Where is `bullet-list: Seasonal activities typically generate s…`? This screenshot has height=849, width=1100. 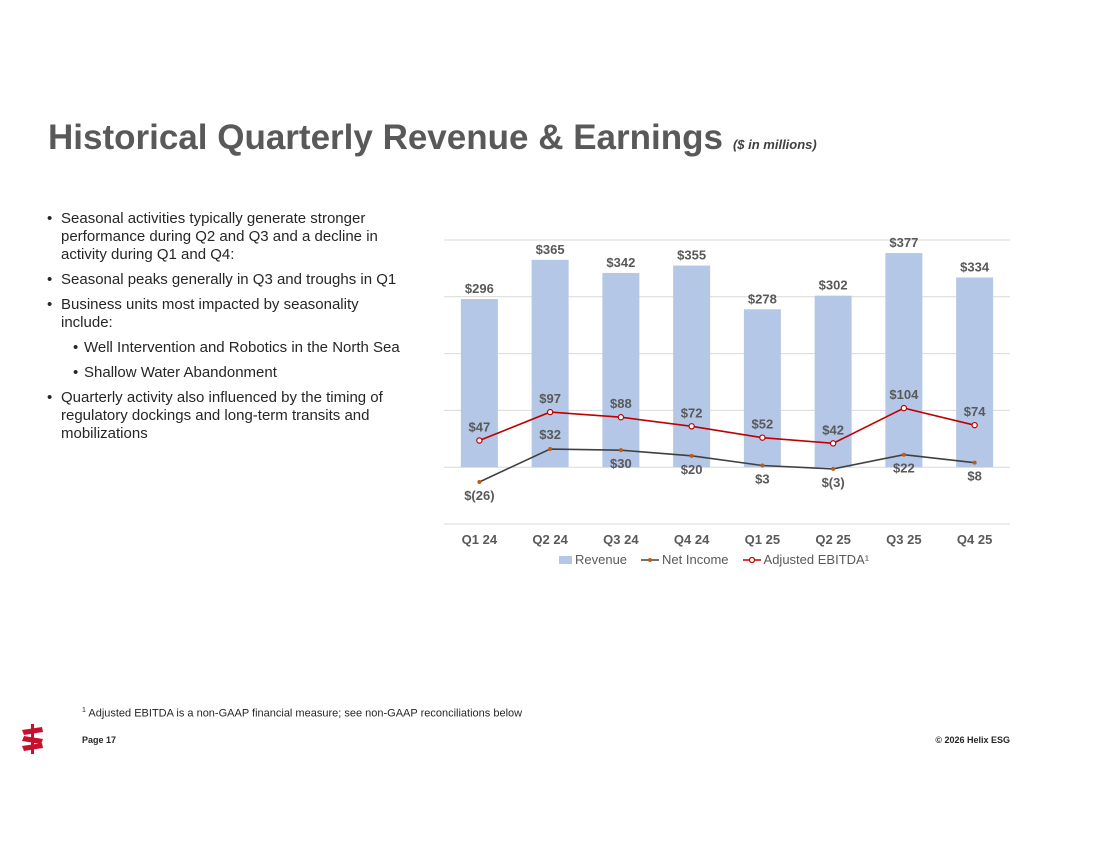
bullet-list: Seasonal activities typically generate s… is located at coordinates (226, 330).